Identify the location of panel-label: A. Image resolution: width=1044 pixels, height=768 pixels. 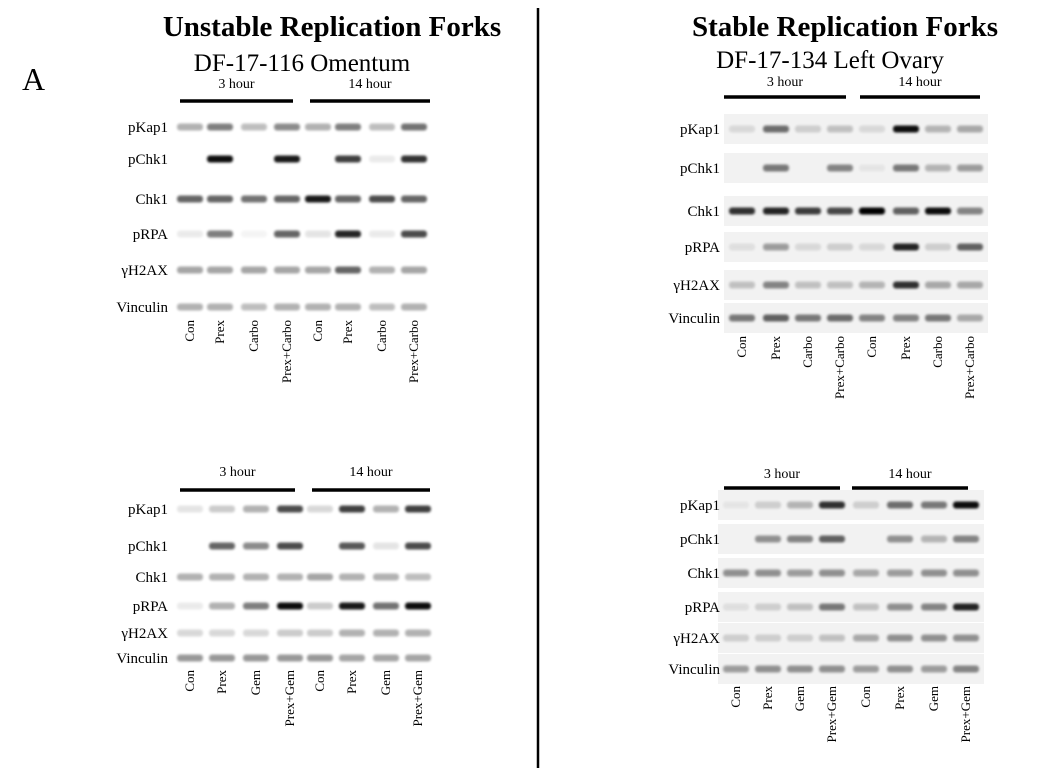
(33, 79).